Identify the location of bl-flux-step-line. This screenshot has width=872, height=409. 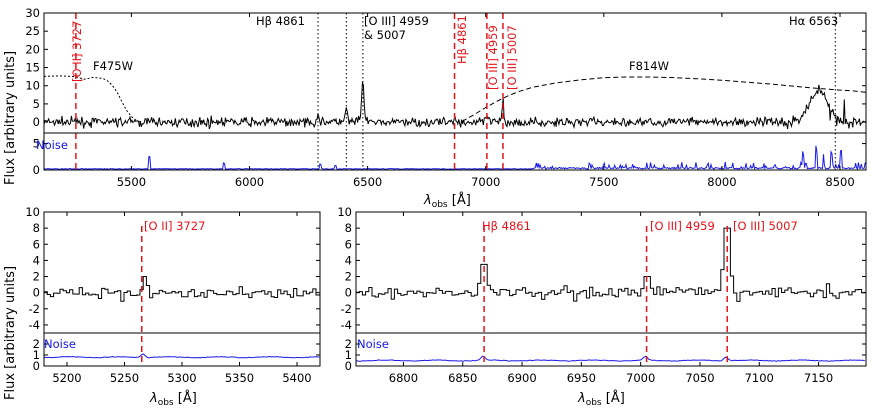
(182, 289).